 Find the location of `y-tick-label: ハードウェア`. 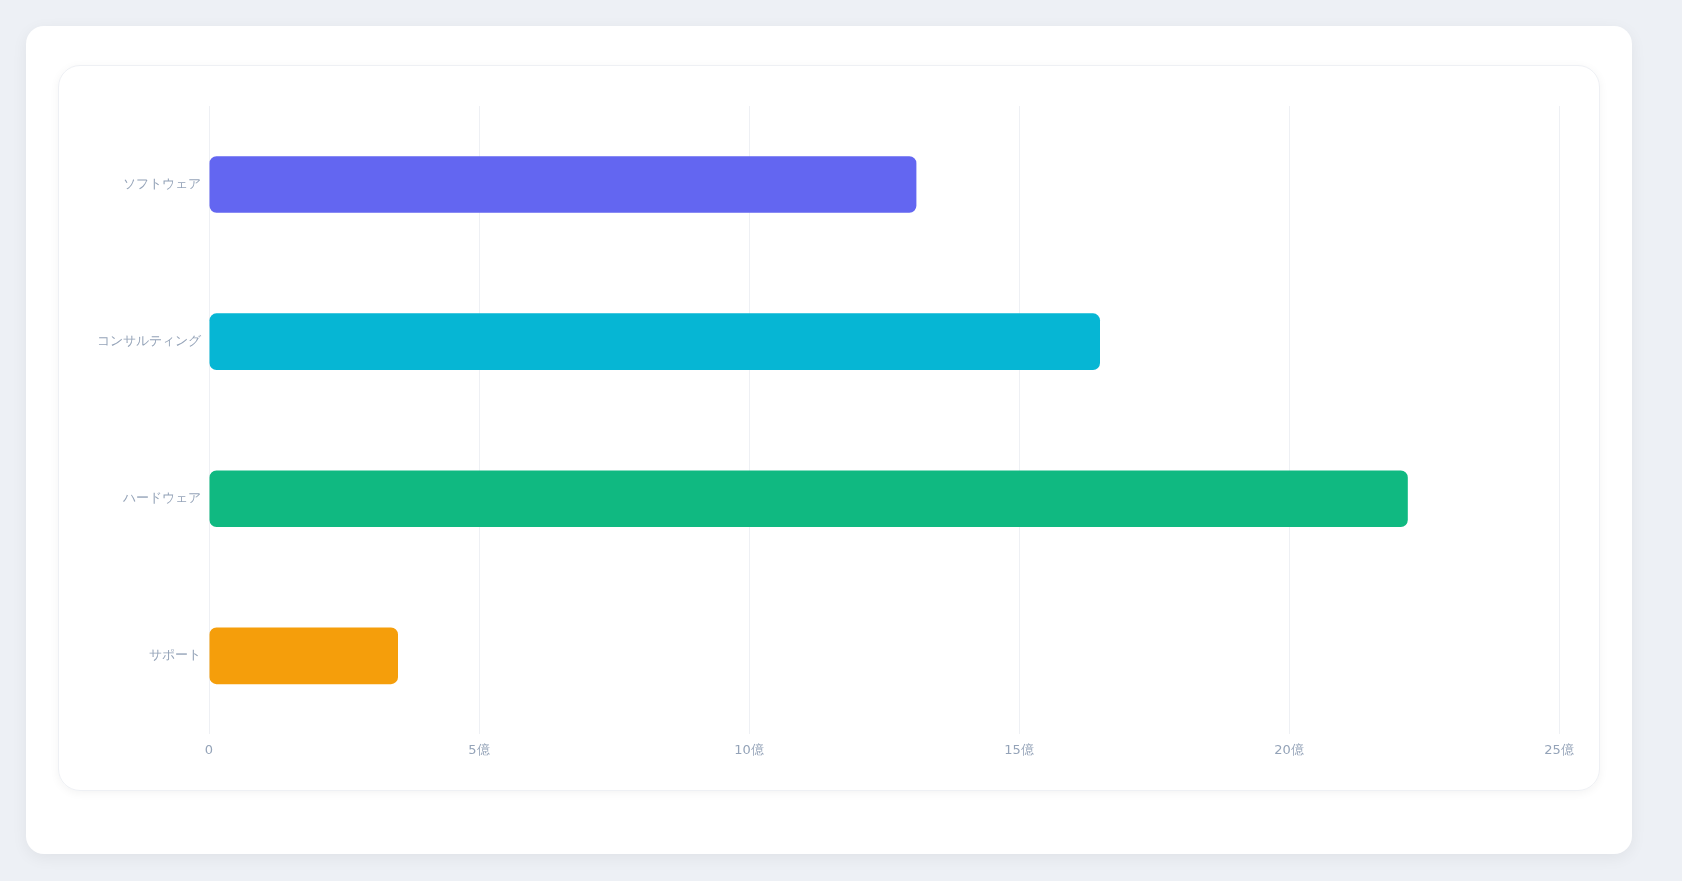

y-tick-label: ハードウェア is located at coordinates (161, 498).